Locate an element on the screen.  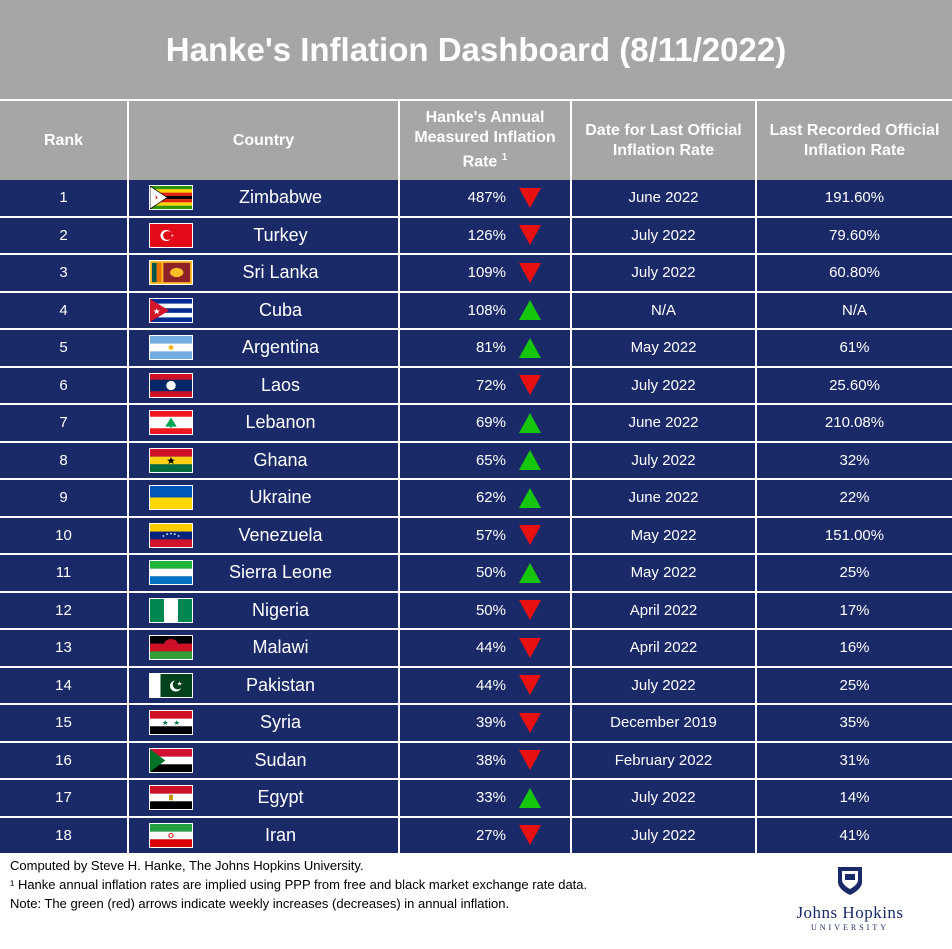
hanke-rate-value: 65% is located at coordinates (490, 460).